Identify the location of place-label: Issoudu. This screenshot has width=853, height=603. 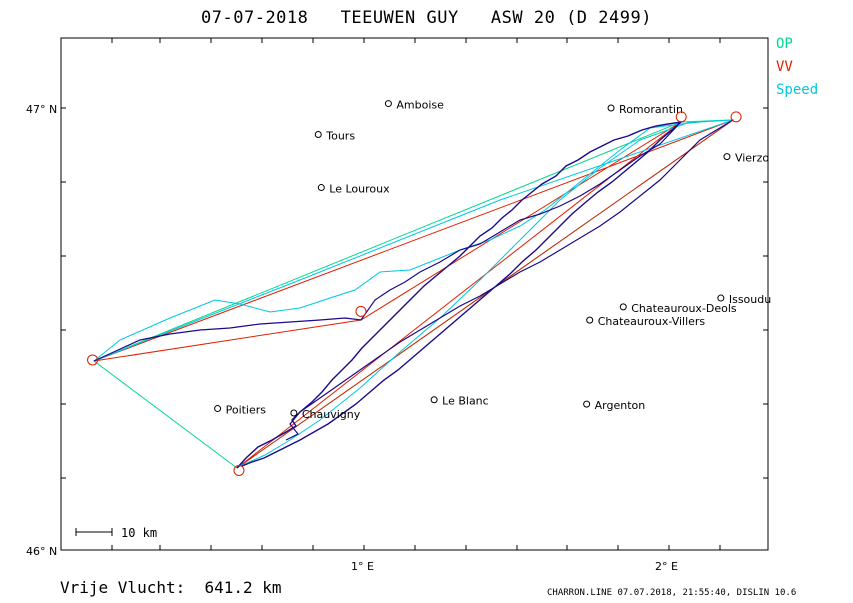
(750, 299).